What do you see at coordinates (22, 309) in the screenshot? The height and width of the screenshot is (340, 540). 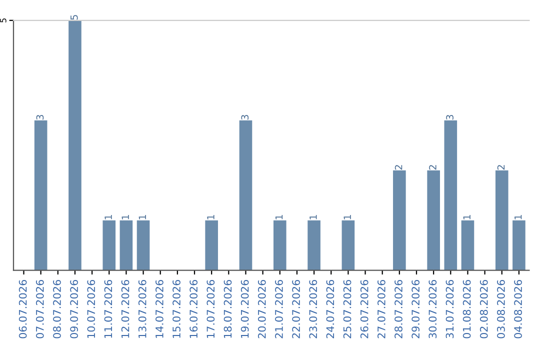 I see `x-tick-label: 06.07.2026` at bounding box center [22, 309].